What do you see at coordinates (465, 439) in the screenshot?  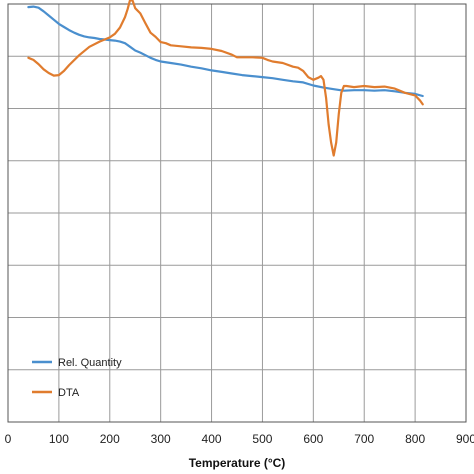 I see `x-tick-label: 900` at bounding box center [465, 439].